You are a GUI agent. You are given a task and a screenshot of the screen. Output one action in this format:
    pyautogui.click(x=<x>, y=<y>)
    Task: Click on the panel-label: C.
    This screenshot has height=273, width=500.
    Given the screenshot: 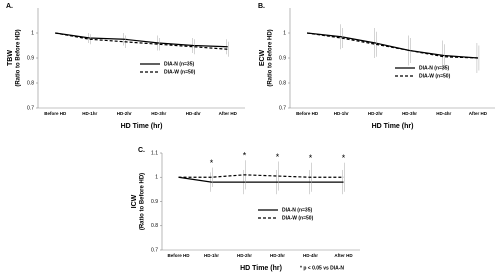 What is the action you would take?
    pyautogui.click(x=141, y=150)
    